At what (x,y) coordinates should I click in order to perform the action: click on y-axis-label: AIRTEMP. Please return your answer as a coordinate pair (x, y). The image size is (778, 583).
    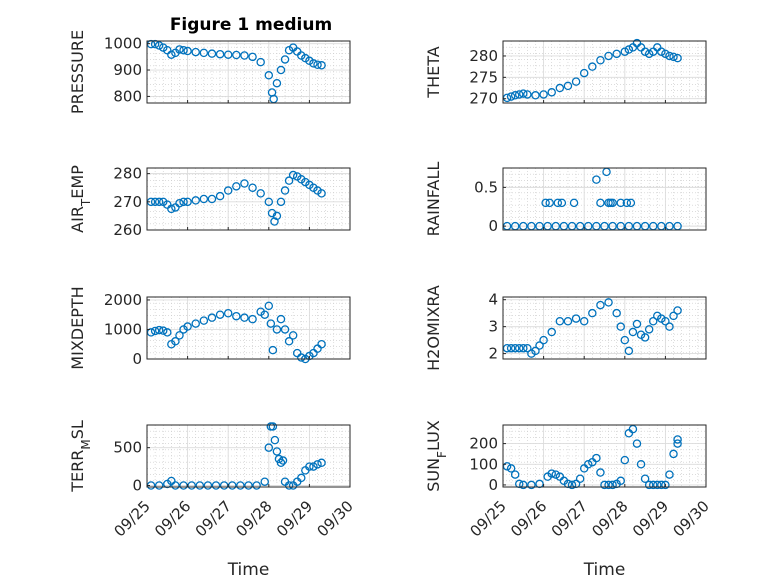
    Looking at the image, I should click on (80, 199).